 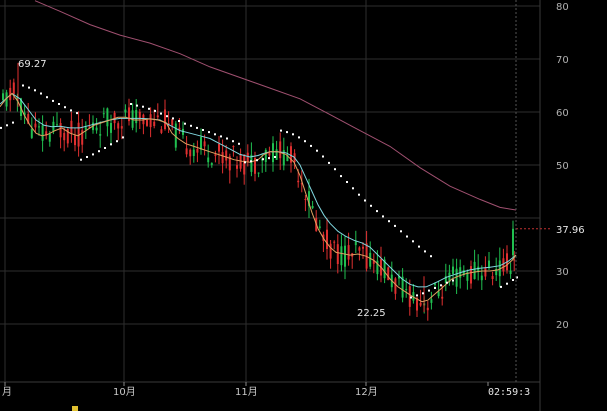 What do you see at coordinates (513, 242) in the screenshot?
I see `last-candle-body` at bounding box center [513, 242].